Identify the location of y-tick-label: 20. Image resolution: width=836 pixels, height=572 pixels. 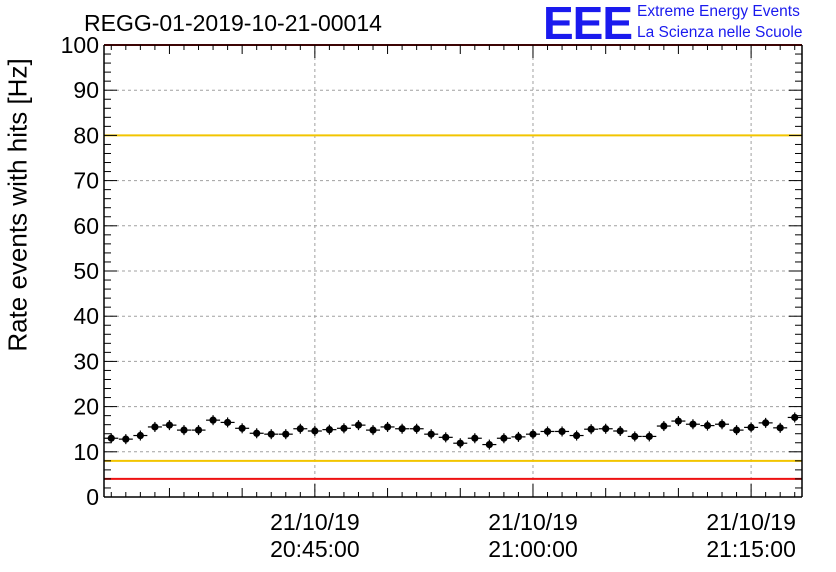
(86, 407).